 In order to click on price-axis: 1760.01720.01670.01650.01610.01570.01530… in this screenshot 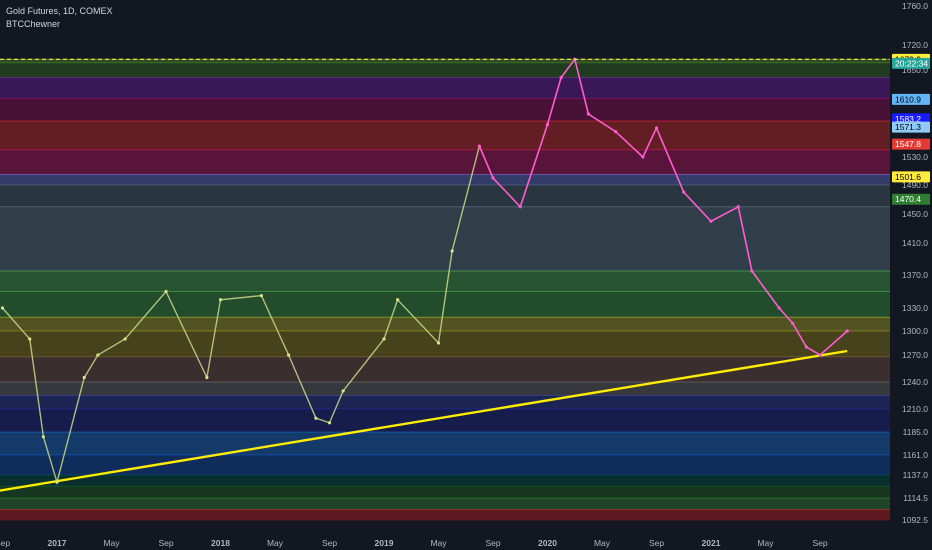, I will do `click(911, 275)`.